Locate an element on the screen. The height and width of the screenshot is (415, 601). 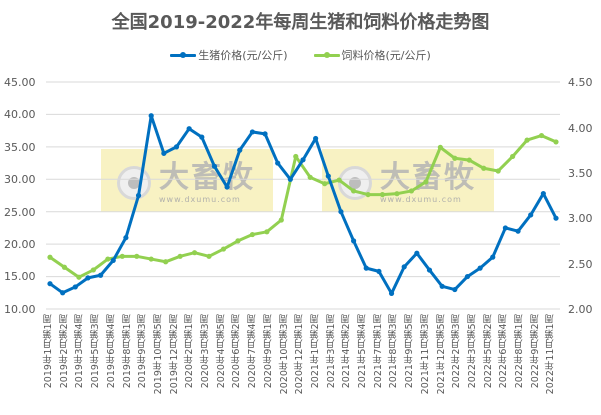
x-tick-label: 2019年2月第2周 is located at coordinates (64, 351).